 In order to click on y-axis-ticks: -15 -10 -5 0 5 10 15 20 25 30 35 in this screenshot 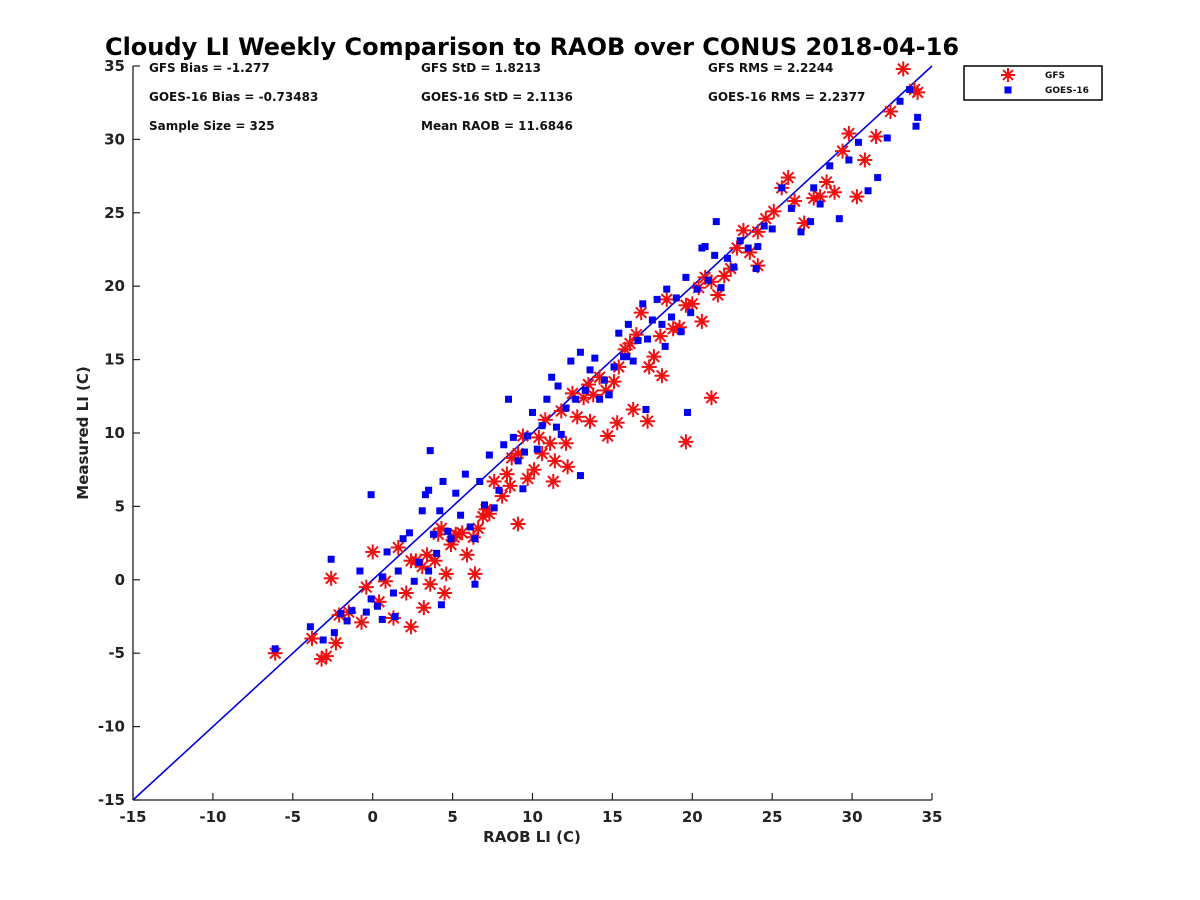, I will do `click(119, 433)`.